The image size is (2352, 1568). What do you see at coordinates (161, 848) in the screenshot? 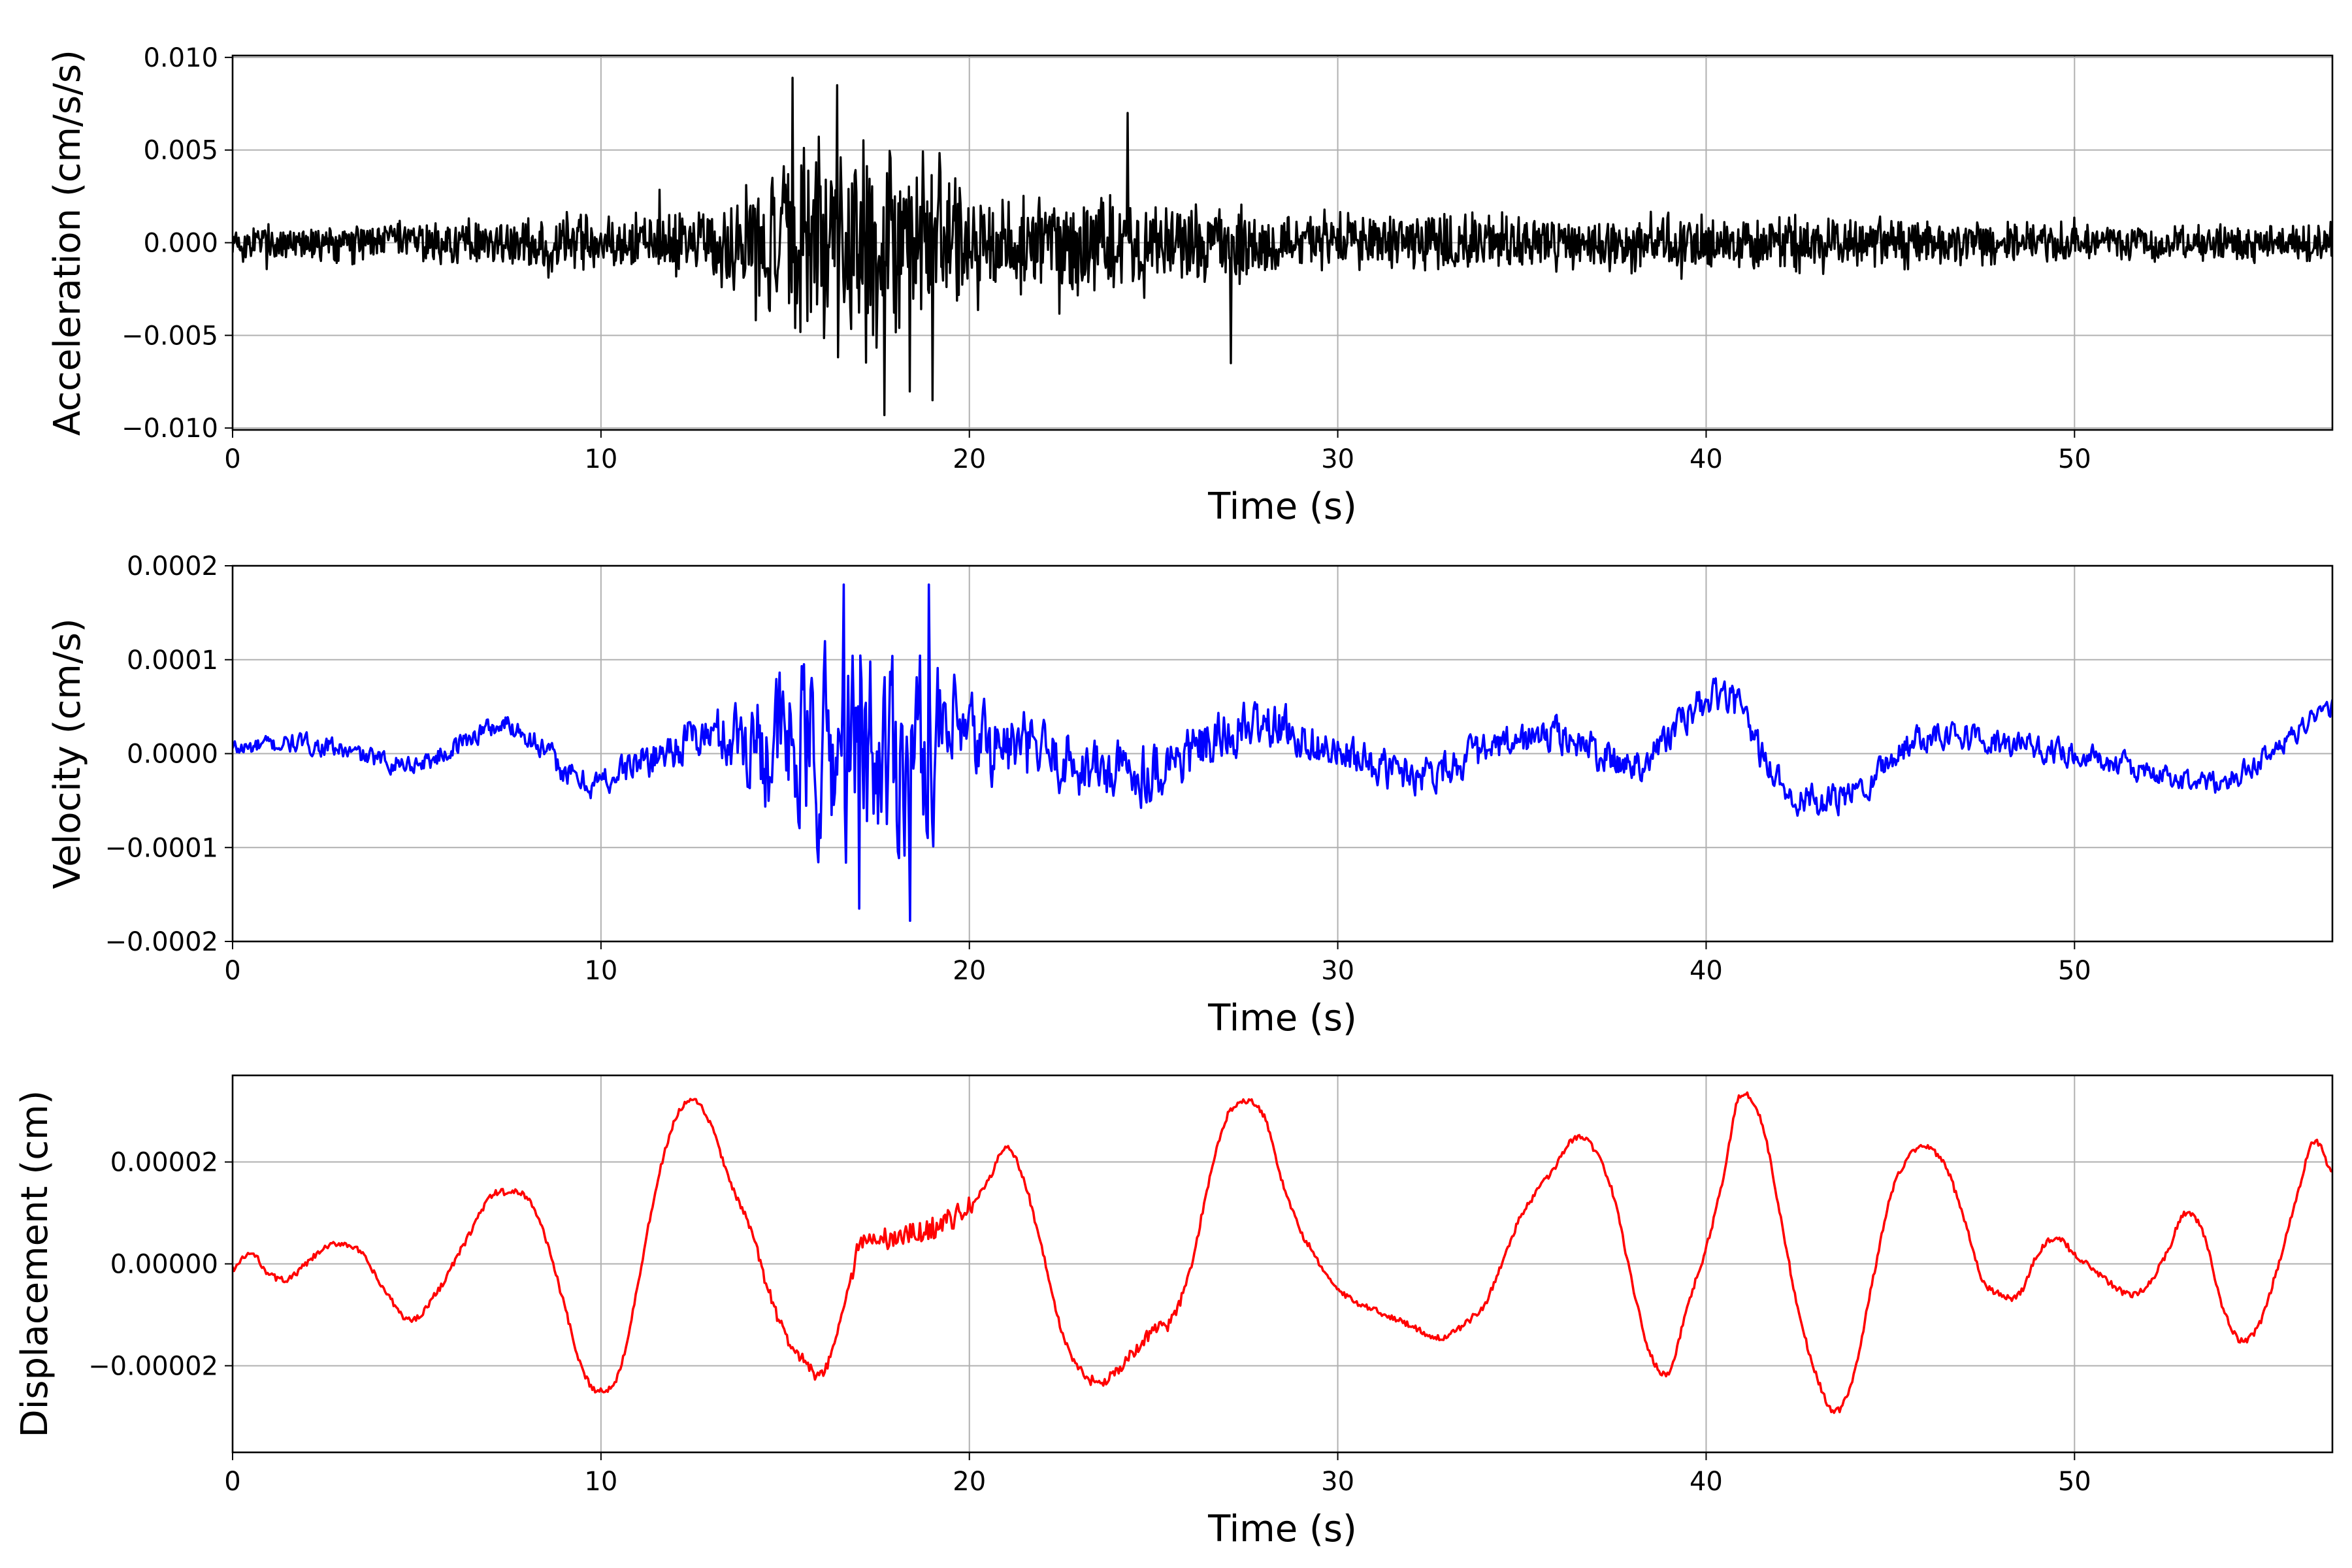
I see `velocity-y-tick-label-1: −0.0001` at bounding box center [161, 848].